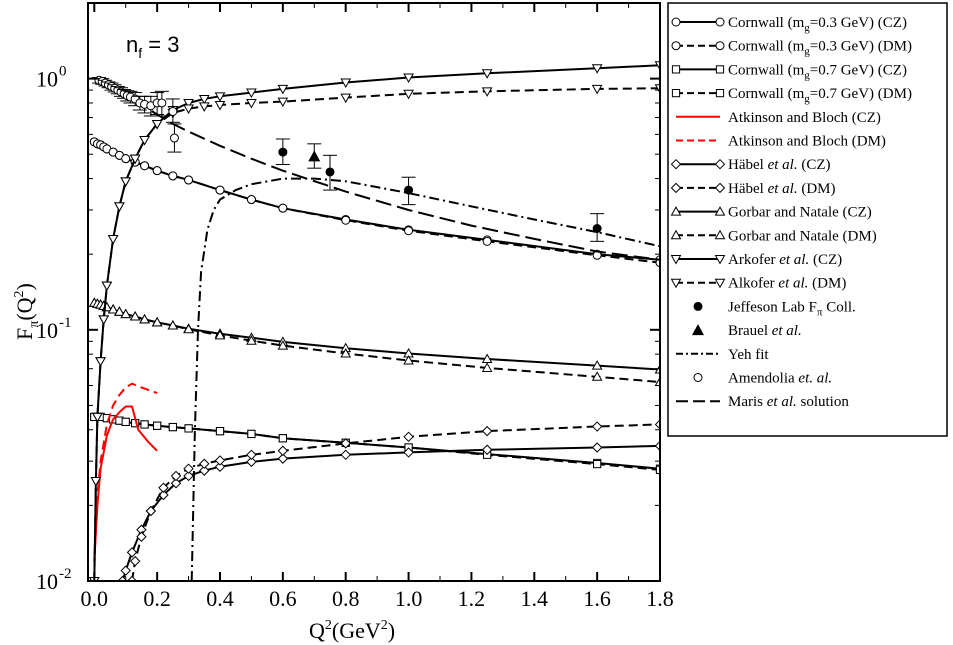  Describe the element at coordinates (722, 355) in the screenshot. I see `legend-entry: Yeh fit` at that location.